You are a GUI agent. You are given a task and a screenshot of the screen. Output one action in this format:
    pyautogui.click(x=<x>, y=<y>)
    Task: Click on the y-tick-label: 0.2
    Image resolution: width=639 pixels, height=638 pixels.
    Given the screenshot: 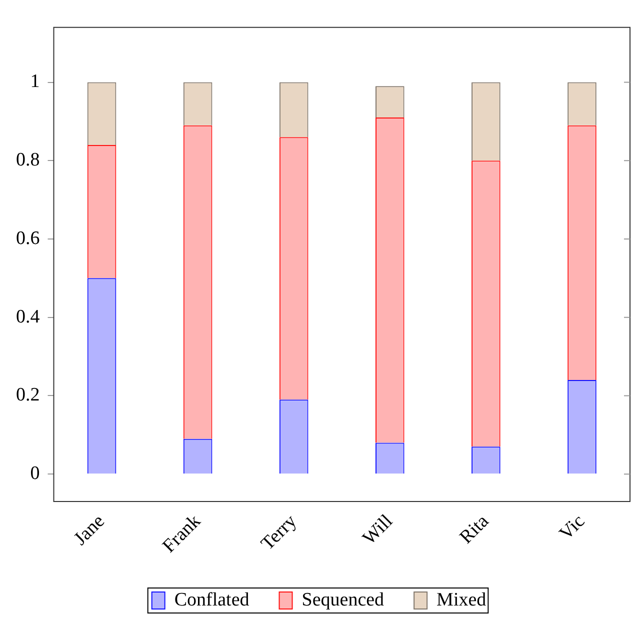 What is the action you would take?
    pyautogui.click(x=28, y=395)
    